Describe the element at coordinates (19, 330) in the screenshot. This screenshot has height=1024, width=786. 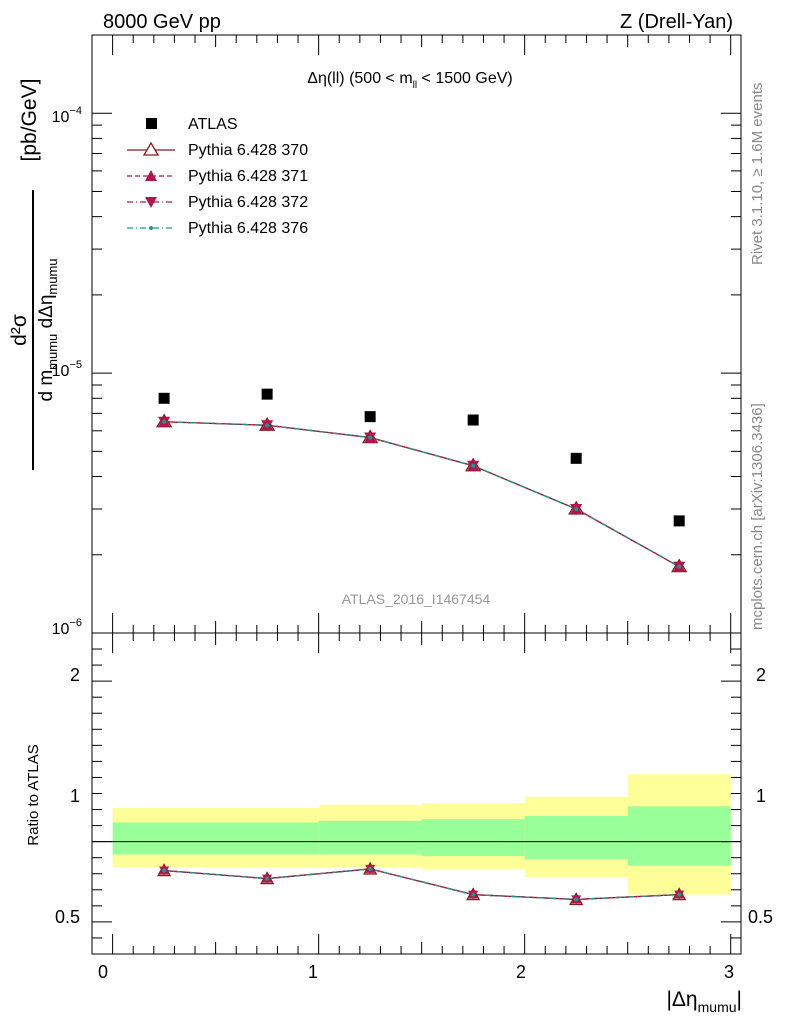
I see `y-label-numerator: d²σ` at that location.